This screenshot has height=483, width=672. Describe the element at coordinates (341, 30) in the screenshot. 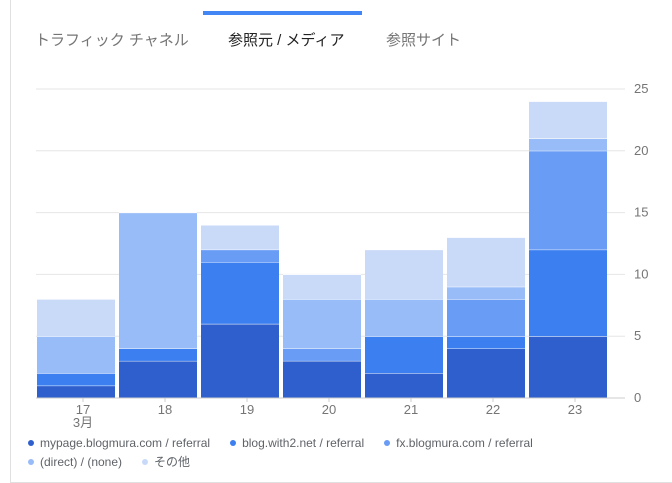

I see `tab-bar: トラフィック チャネル 参照元 / メディア 参照サイト` at that location.